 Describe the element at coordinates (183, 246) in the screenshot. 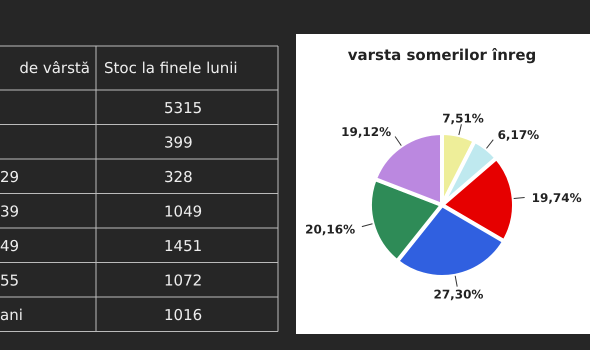

I see `data-label: 1451` at that location.